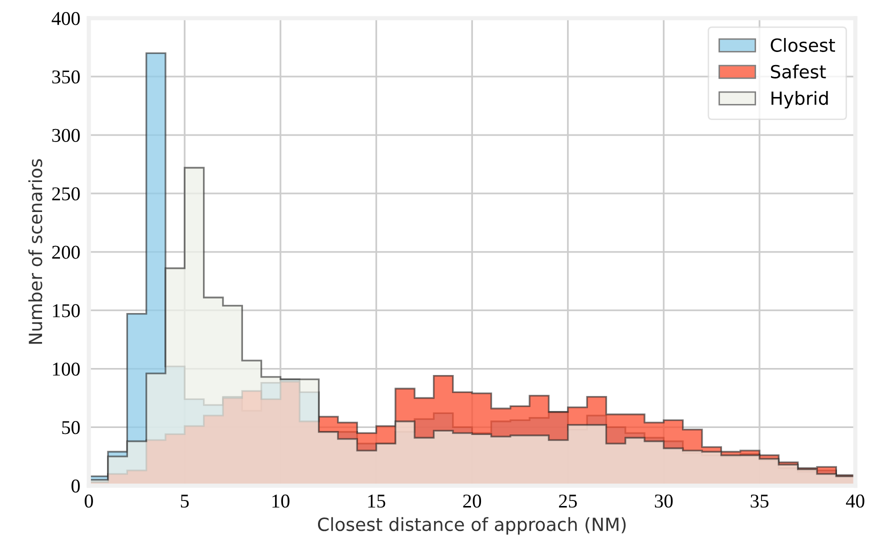 The height and width of the screenshot is (550, 871). Describe the element at coordinates (472, 501) in the screenshot. I see `x-tick-label: 20` at that location.